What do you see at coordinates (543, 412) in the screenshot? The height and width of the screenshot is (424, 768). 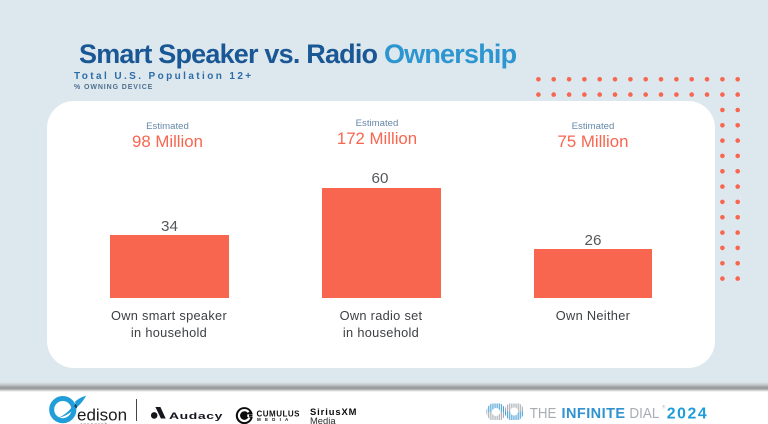 I see `svg-text: THE` at bounding box center [543, 412].